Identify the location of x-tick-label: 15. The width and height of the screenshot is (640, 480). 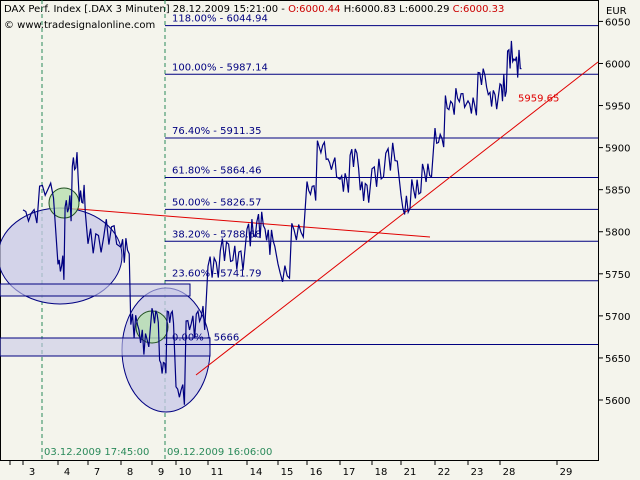
(287, 472).